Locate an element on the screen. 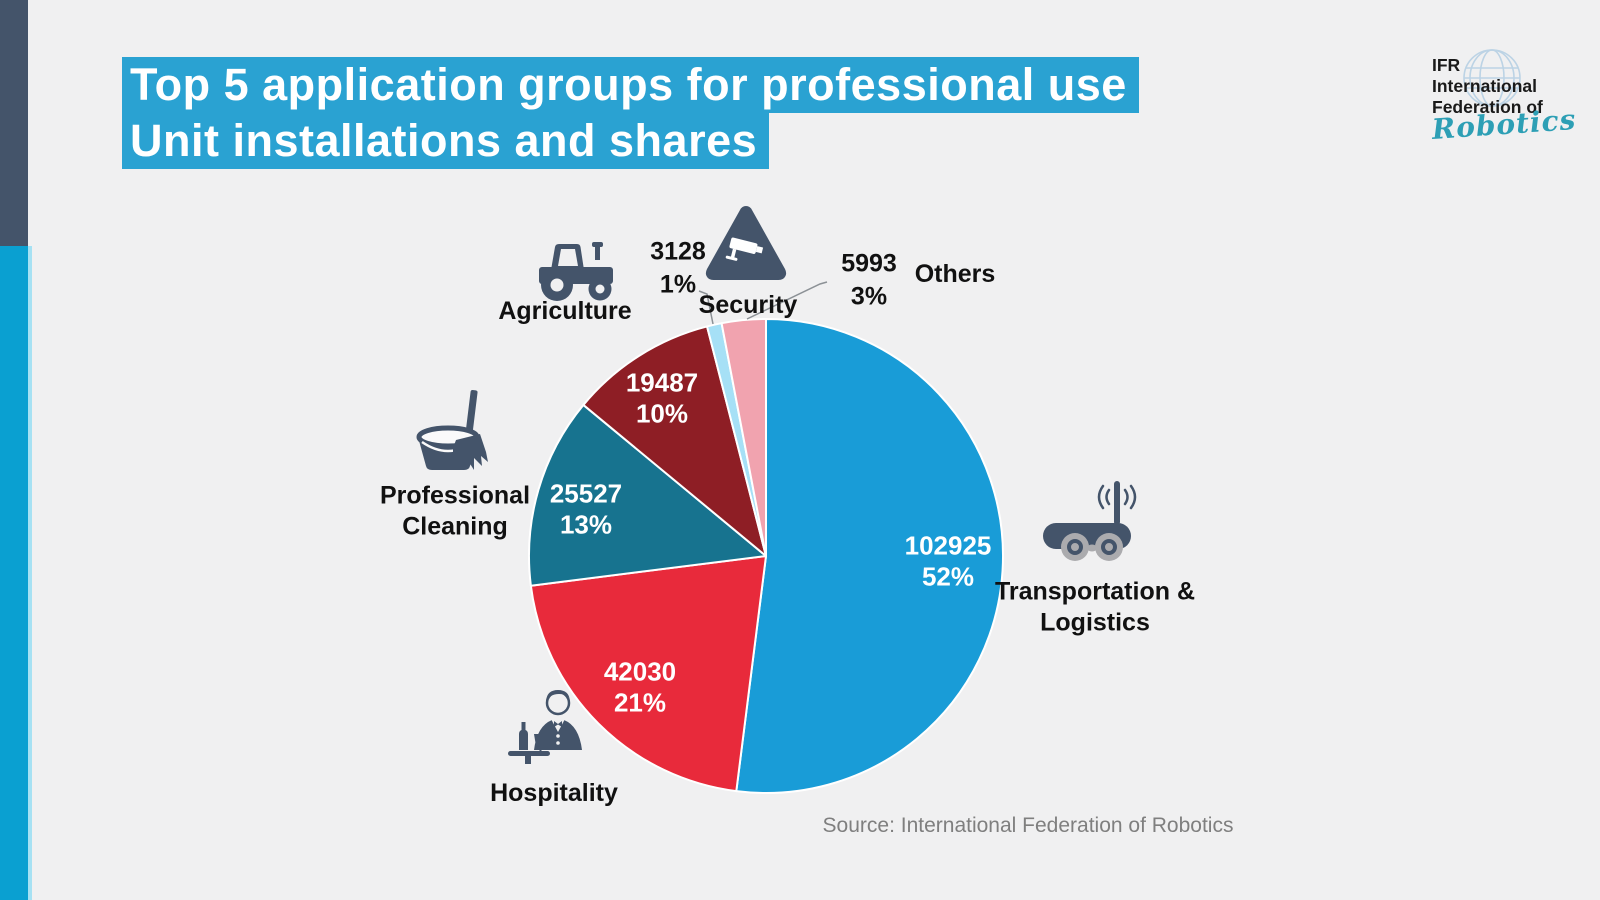 Image resolution: width=1600 pixels, height=900 pixels. pie-slice-others is located at coordinates (743, 437).